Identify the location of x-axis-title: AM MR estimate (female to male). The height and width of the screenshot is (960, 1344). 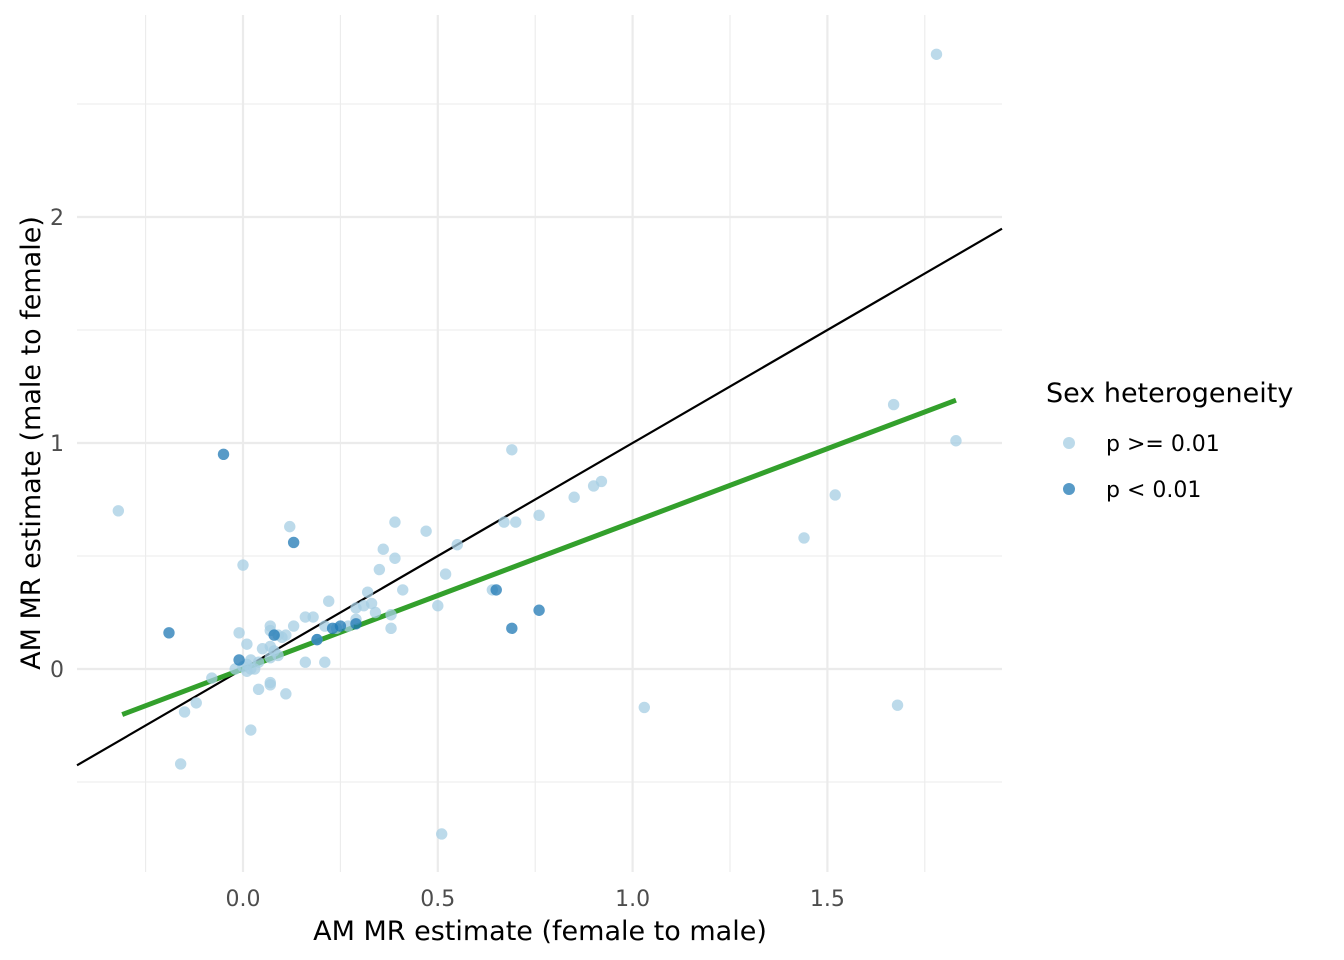
(540, 931).